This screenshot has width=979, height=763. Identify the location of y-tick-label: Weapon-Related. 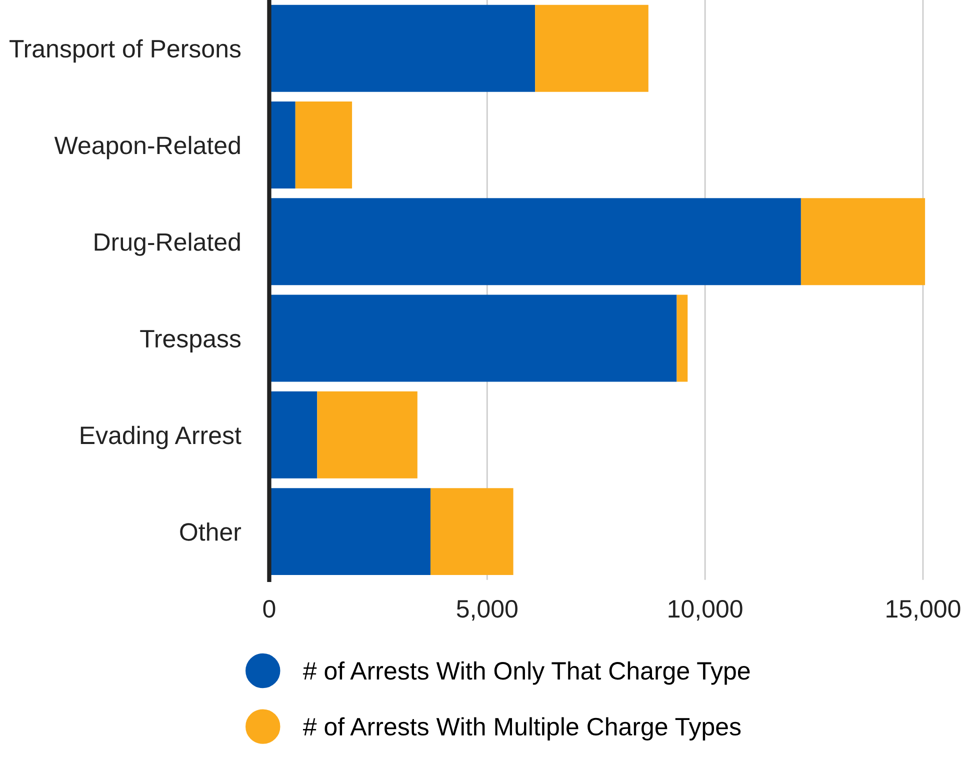
(147, 148).